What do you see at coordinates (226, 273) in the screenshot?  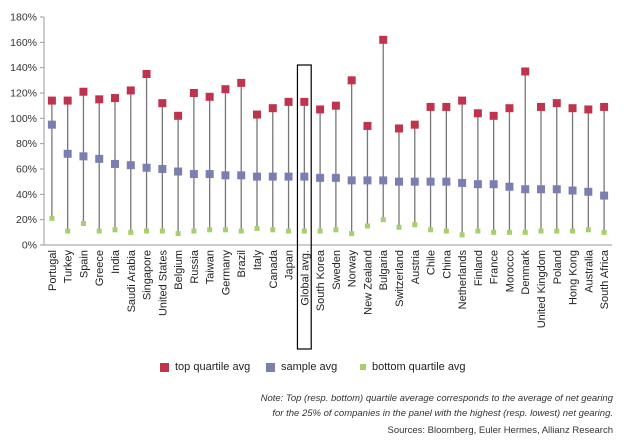 I see `x-category-label: Germany` at bounding box center [226, 273].